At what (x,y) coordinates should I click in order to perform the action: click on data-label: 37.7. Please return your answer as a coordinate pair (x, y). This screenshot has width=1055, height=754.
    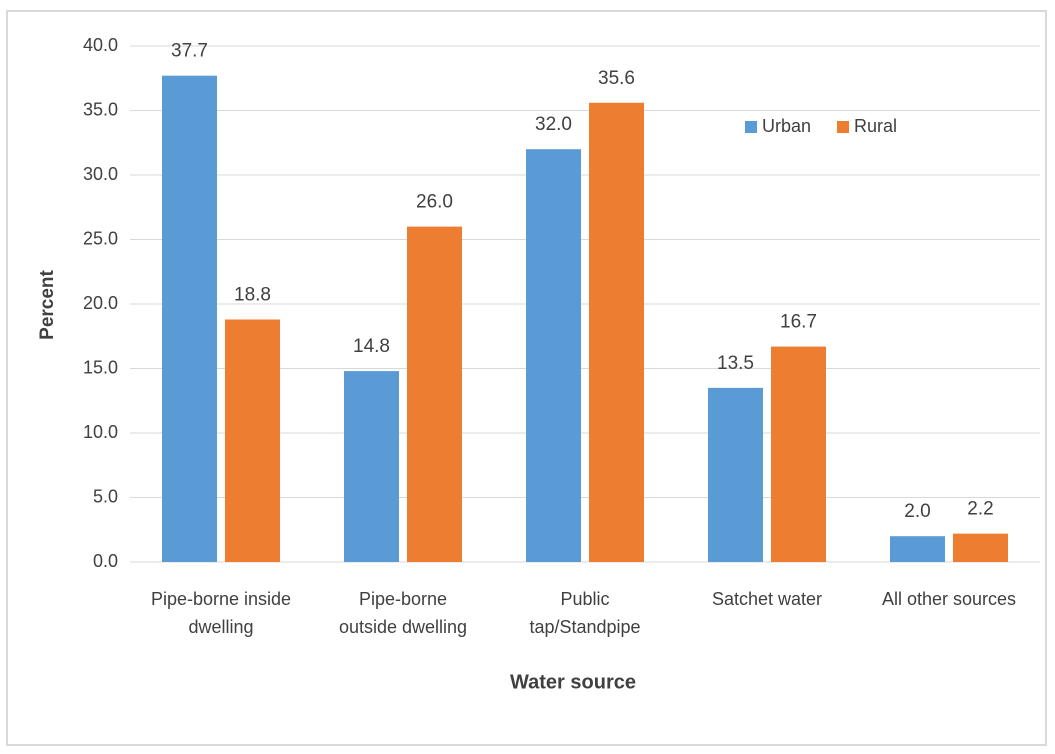
    Looking at the image, I should click on (189, 51).